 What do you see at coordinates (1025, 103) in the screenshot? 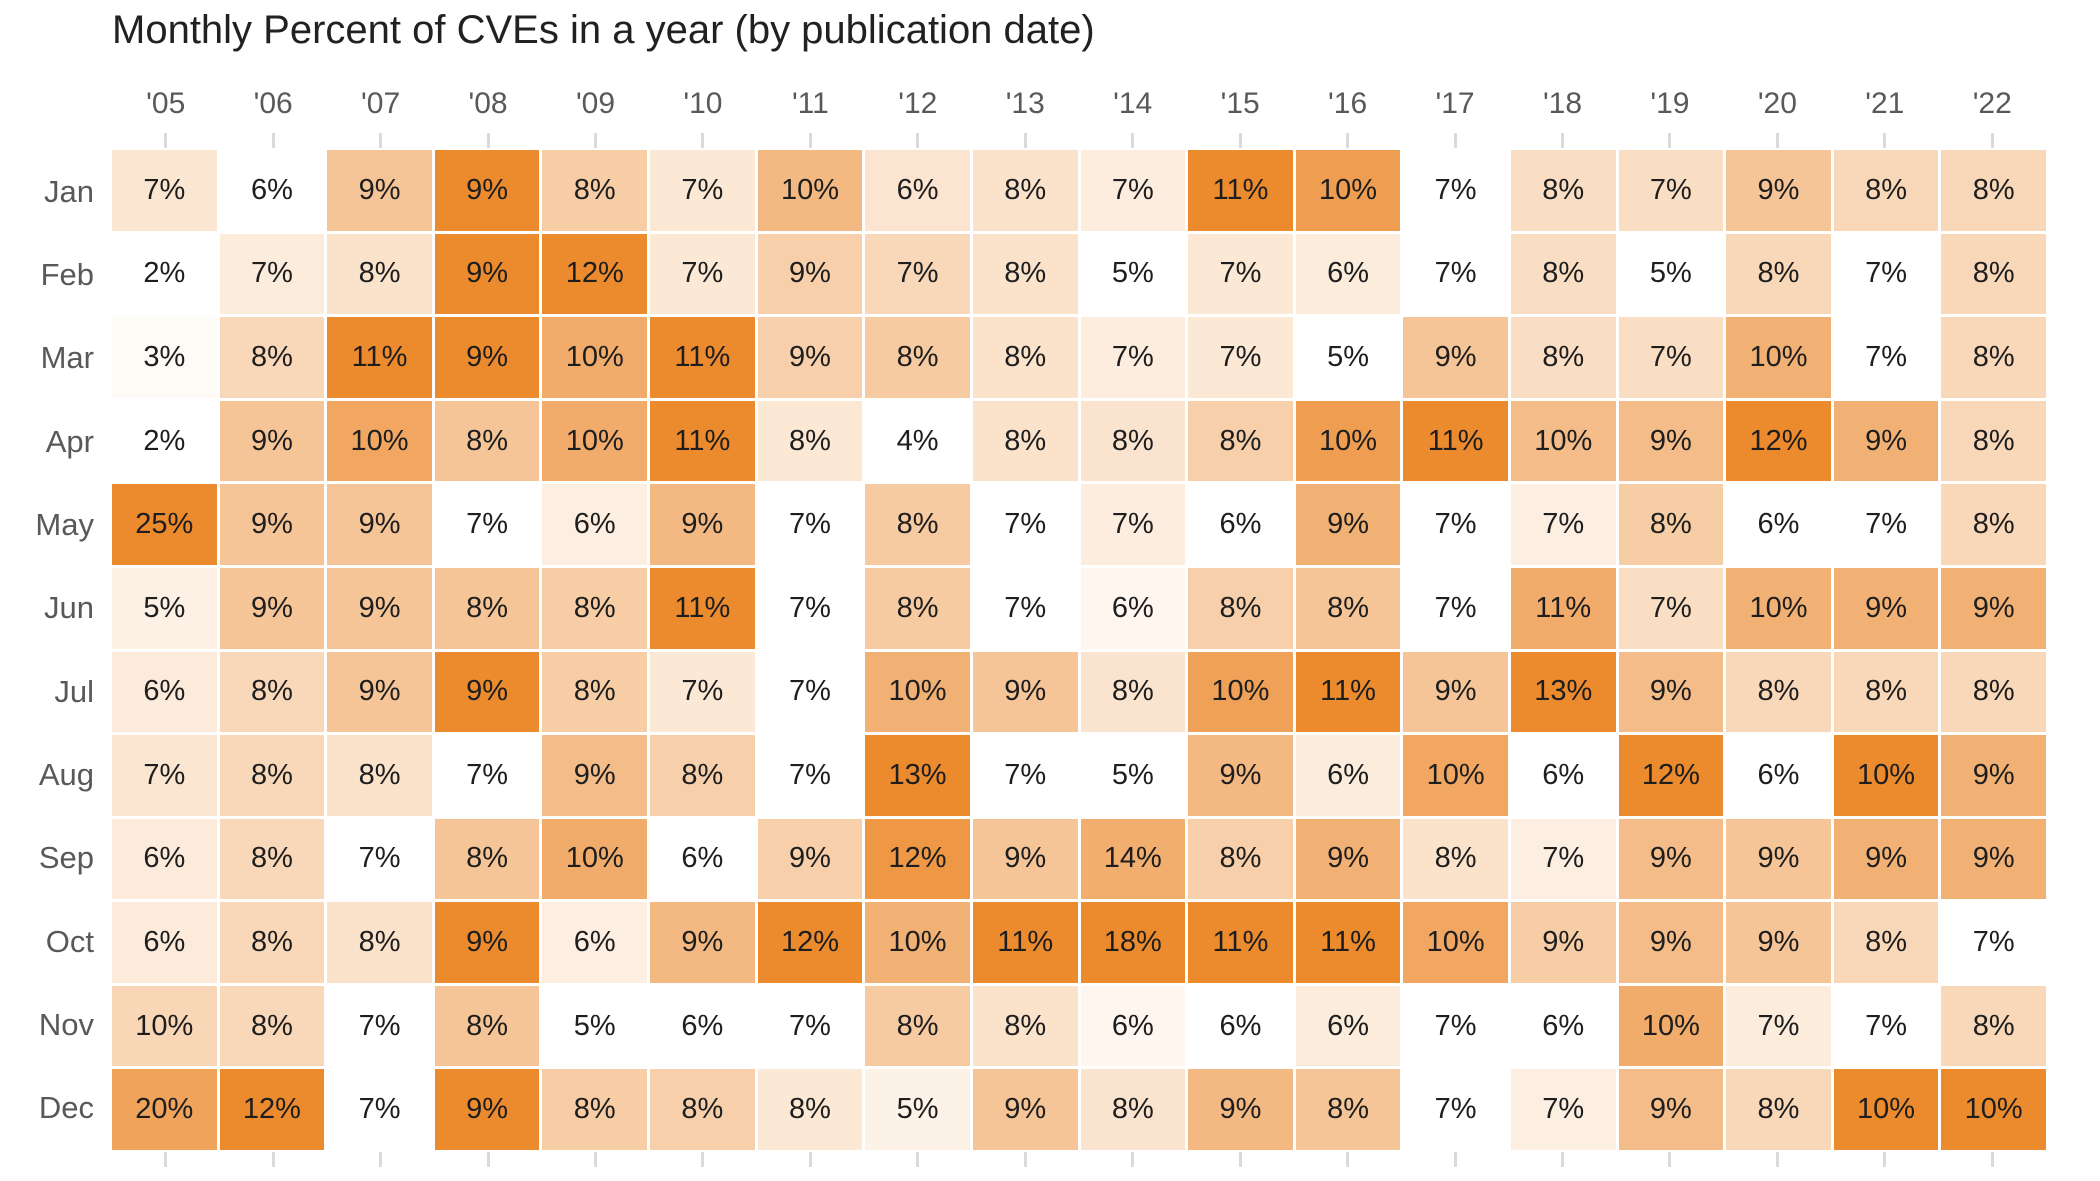
I see `year-label: '13` at bounding box center [1025, 103].